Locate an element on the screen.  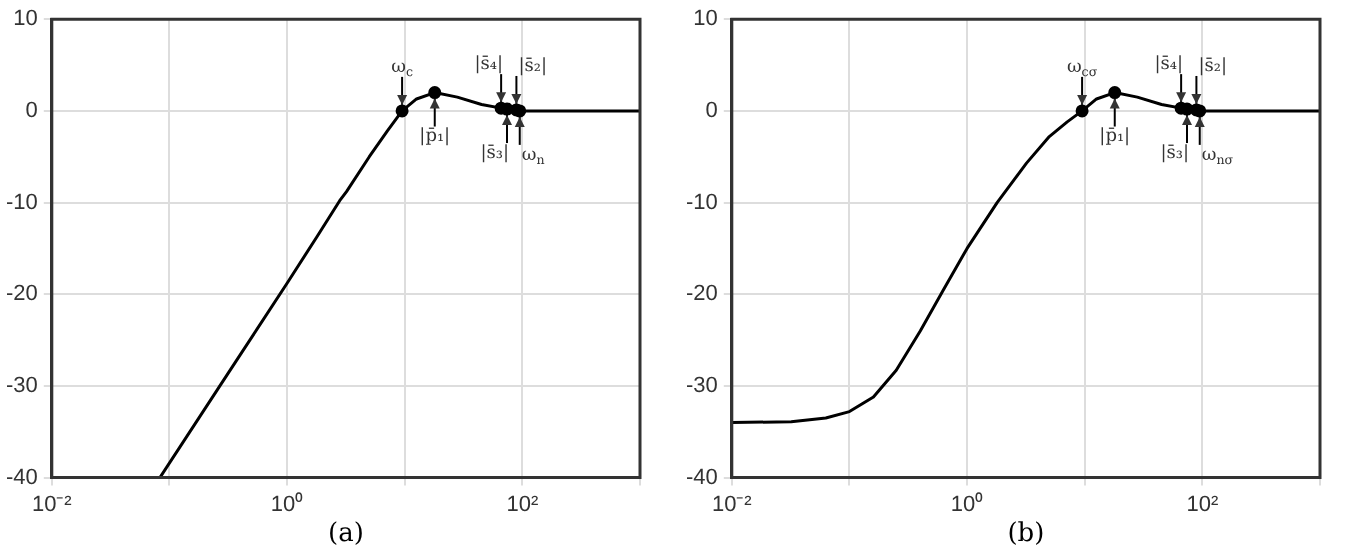
x-axis-title: (b) is located at coordinates (1026, 533).